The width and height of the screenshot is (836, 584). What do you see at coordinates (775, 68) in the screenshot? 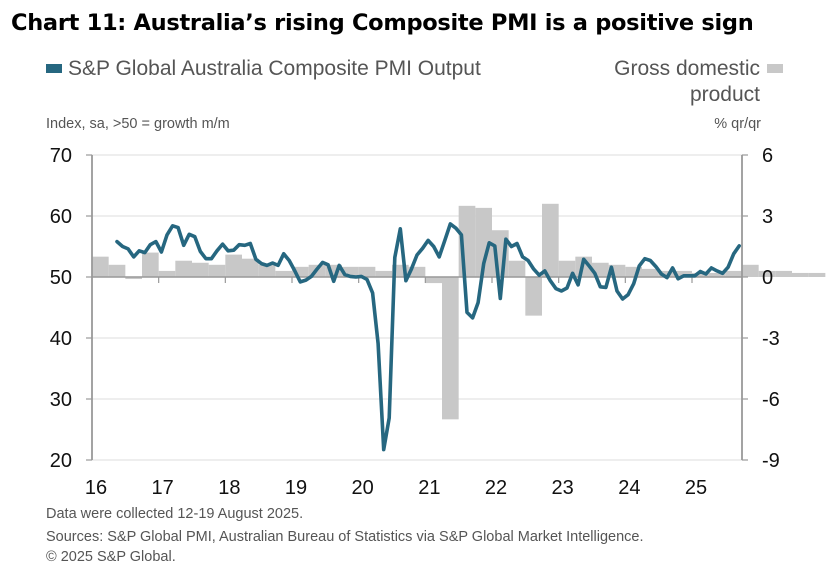
I see `legend-gdp-swatch-icon` at bounding box center [775, 68].